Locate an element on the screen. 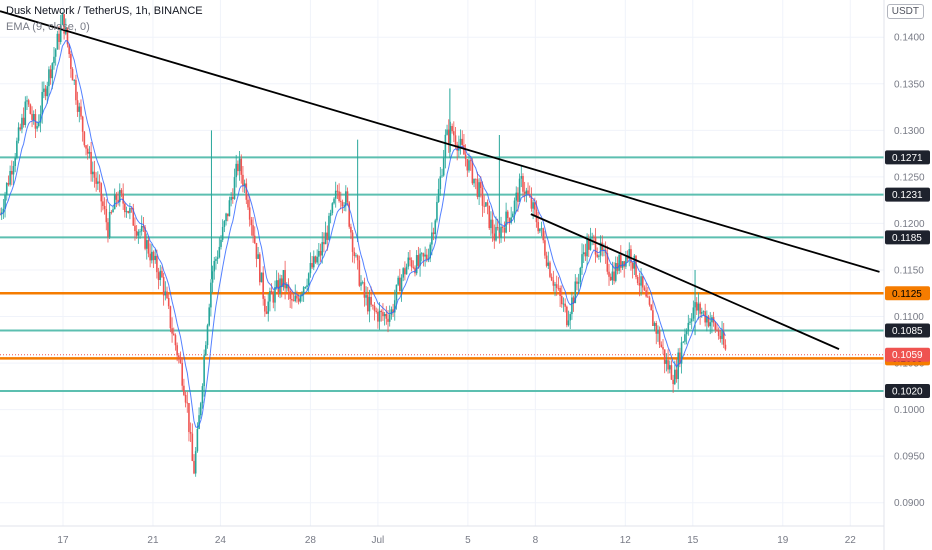 The width and height of the screenshot is (932, 550). x-tick-label: 15 is located at coordinates (693, 540).